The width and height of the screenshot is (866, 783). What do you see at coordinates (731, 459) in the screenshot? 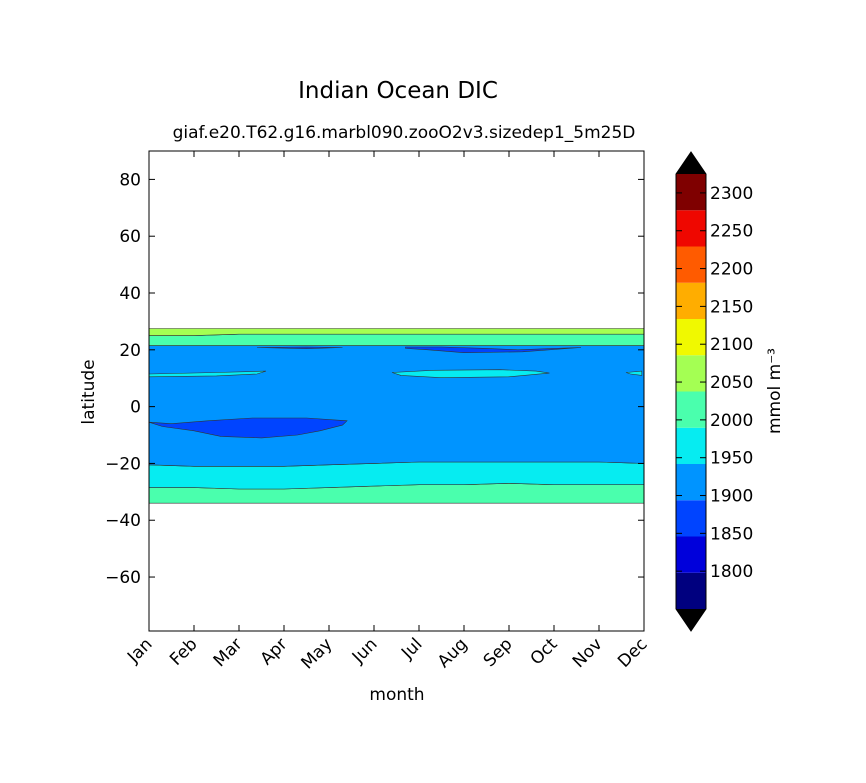
I see `colorbar-tick-label: 1950` at bounding box center [731, 459].